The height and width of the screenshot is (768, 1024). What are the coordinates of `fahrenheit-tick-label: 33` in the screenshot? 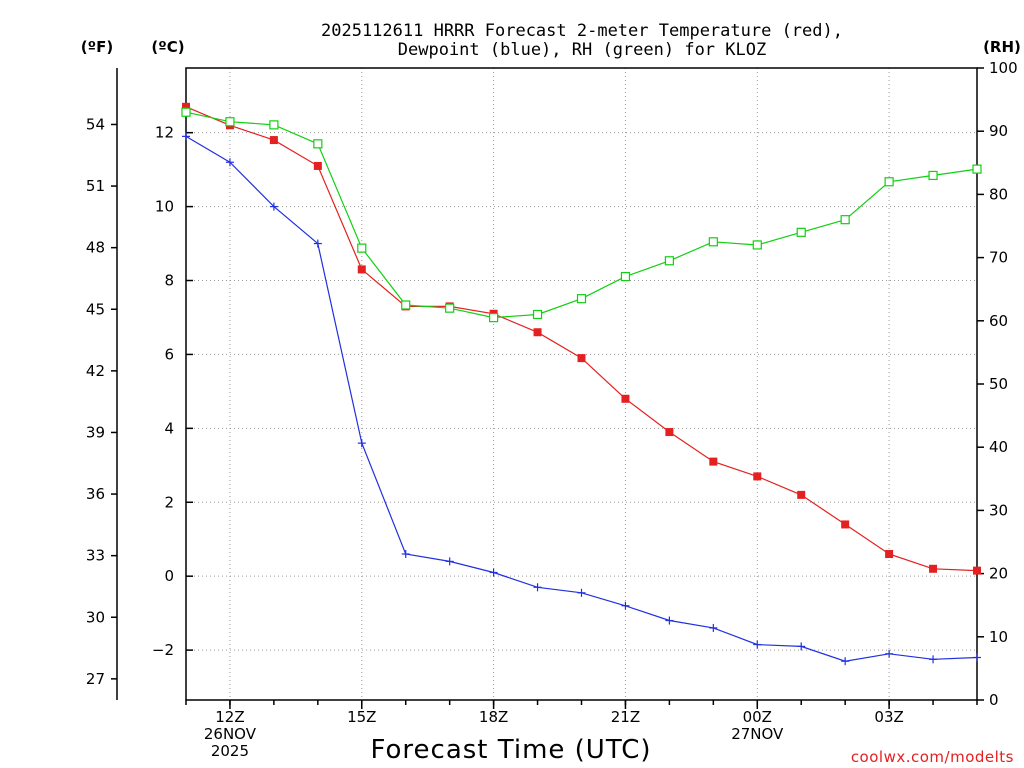 It's located at (95, 556).